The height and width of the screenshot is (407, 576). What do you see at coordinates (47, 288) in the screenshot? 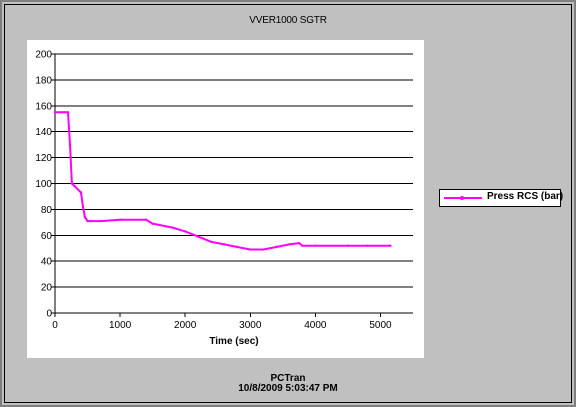
I see `y-tick-label: 20` at bounding box center [47, 288].